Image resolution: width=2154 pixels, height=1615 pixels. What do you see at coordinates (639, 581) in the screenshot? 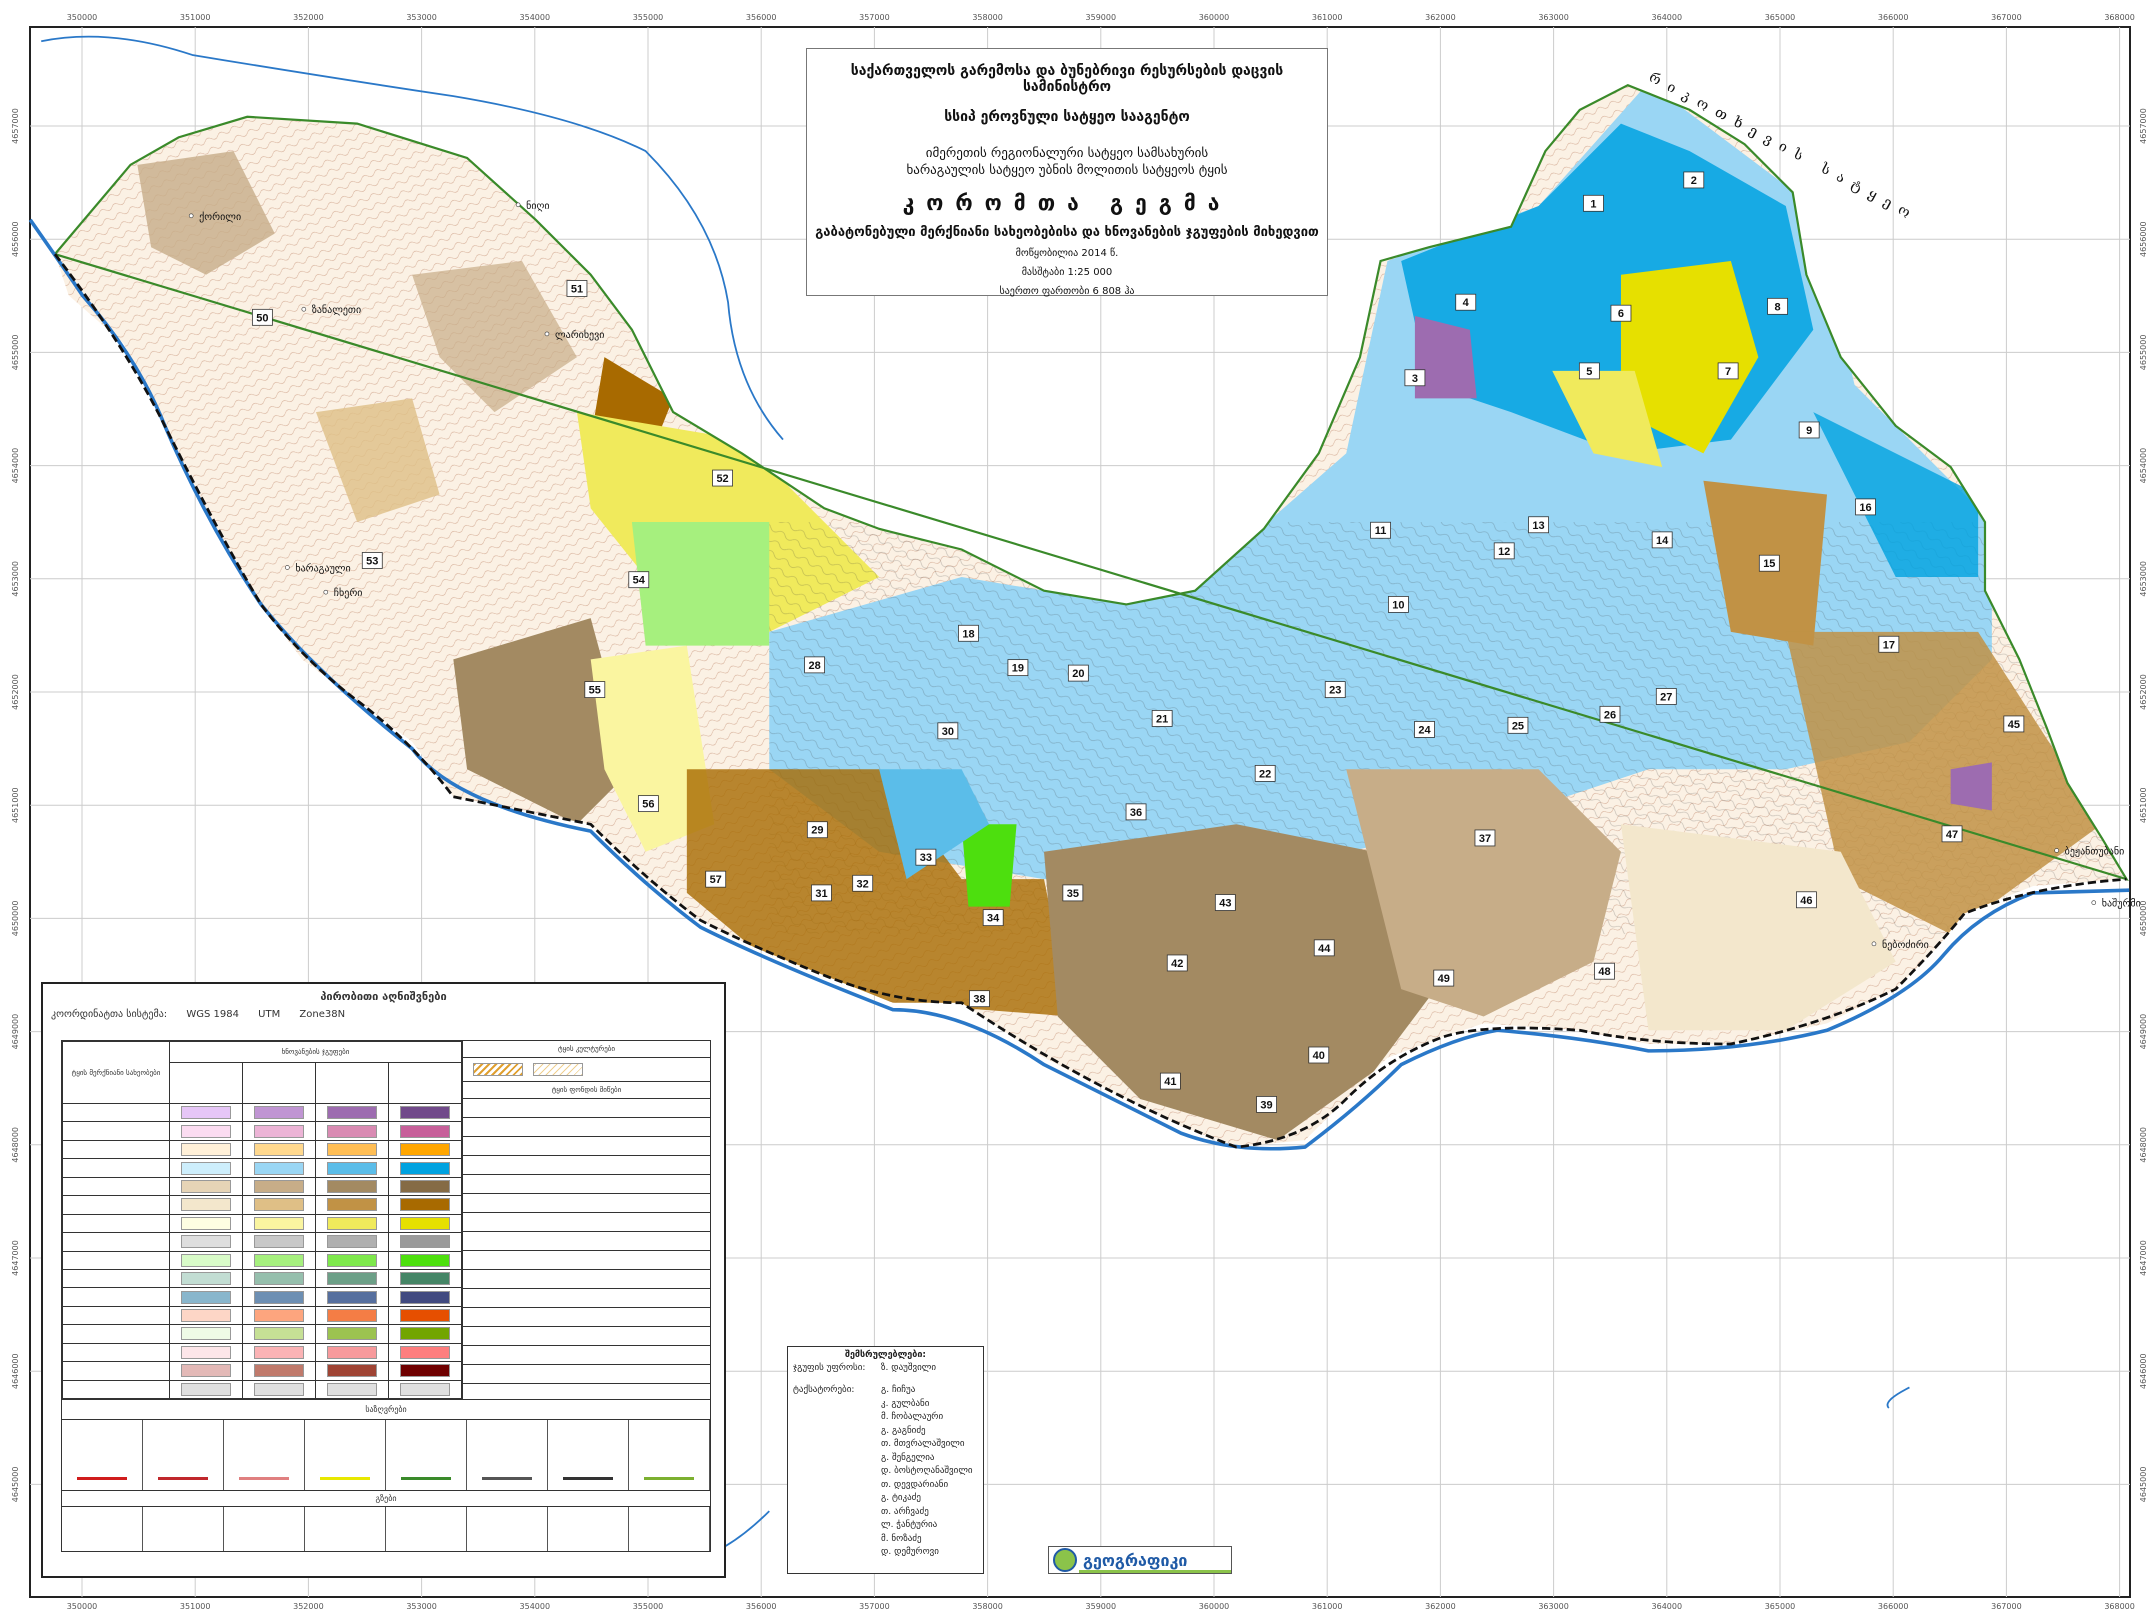
I see `svg-text: 54` at bounding box center [639, 581].